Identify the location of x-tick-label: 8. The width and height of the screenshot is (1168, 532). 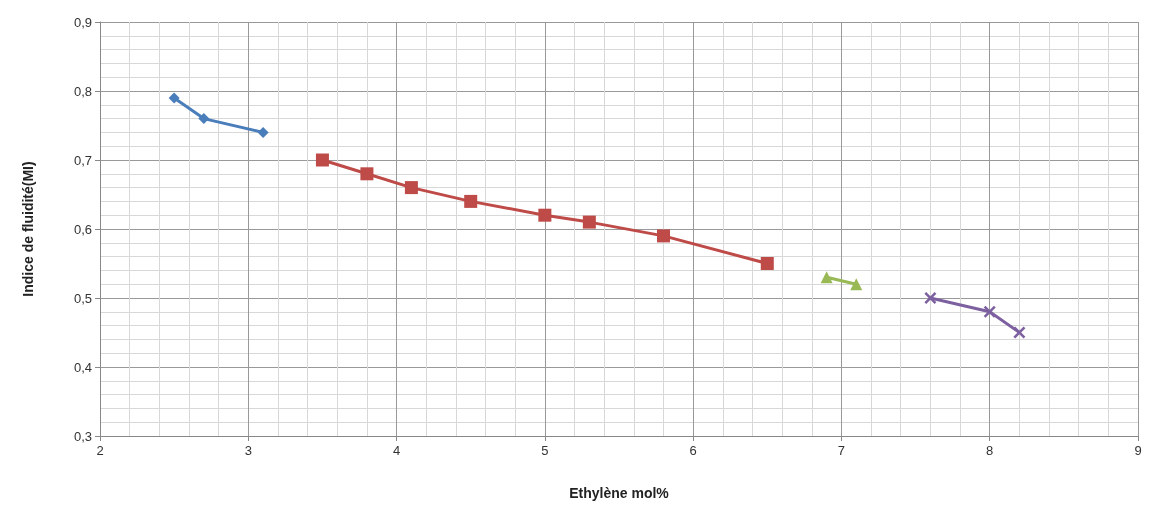
(990, 450).